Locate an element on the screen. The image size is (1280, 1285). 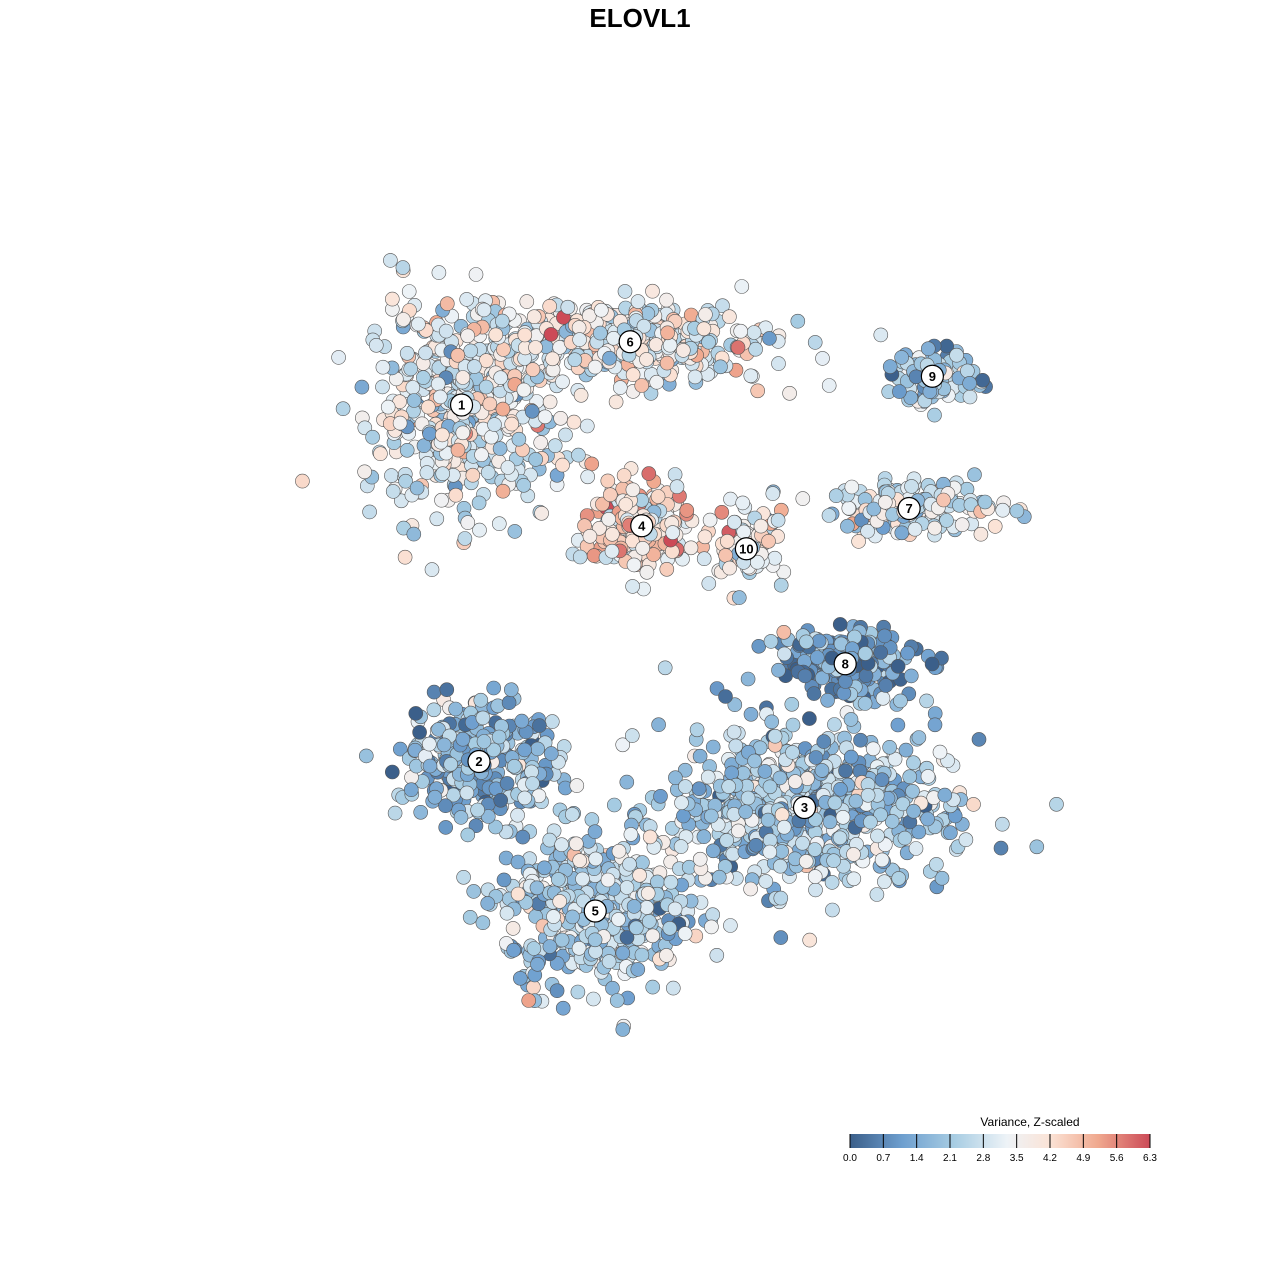
cluster-label-5: 5 is located at coordinates (595, 911).